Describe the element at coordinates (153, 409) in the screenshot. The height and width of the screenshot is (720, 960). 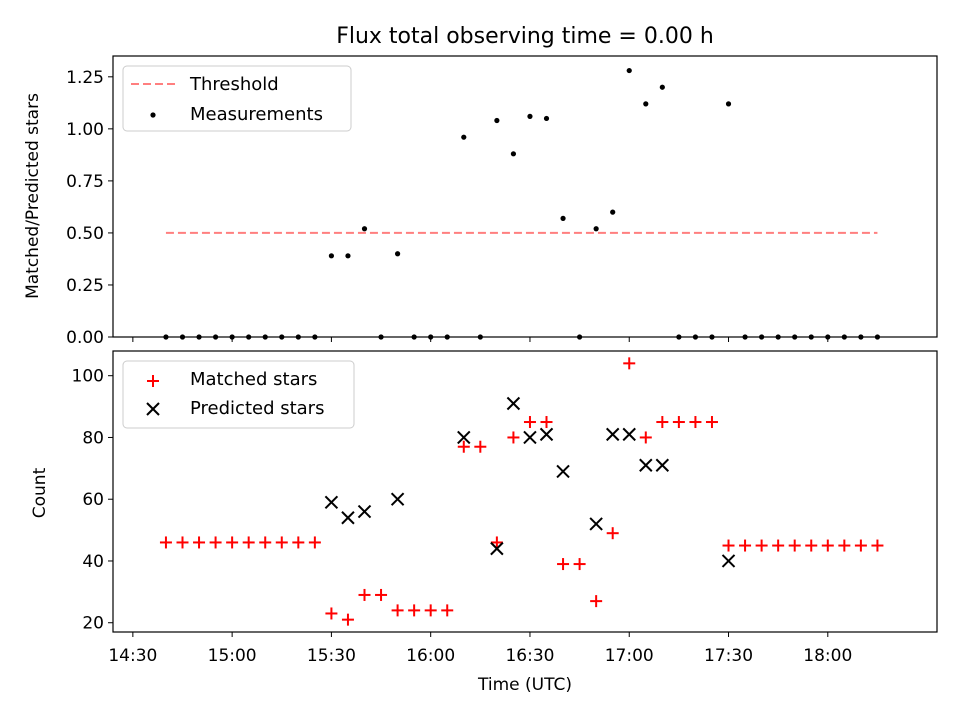
I see `legend-predicted-swatch` at that location.